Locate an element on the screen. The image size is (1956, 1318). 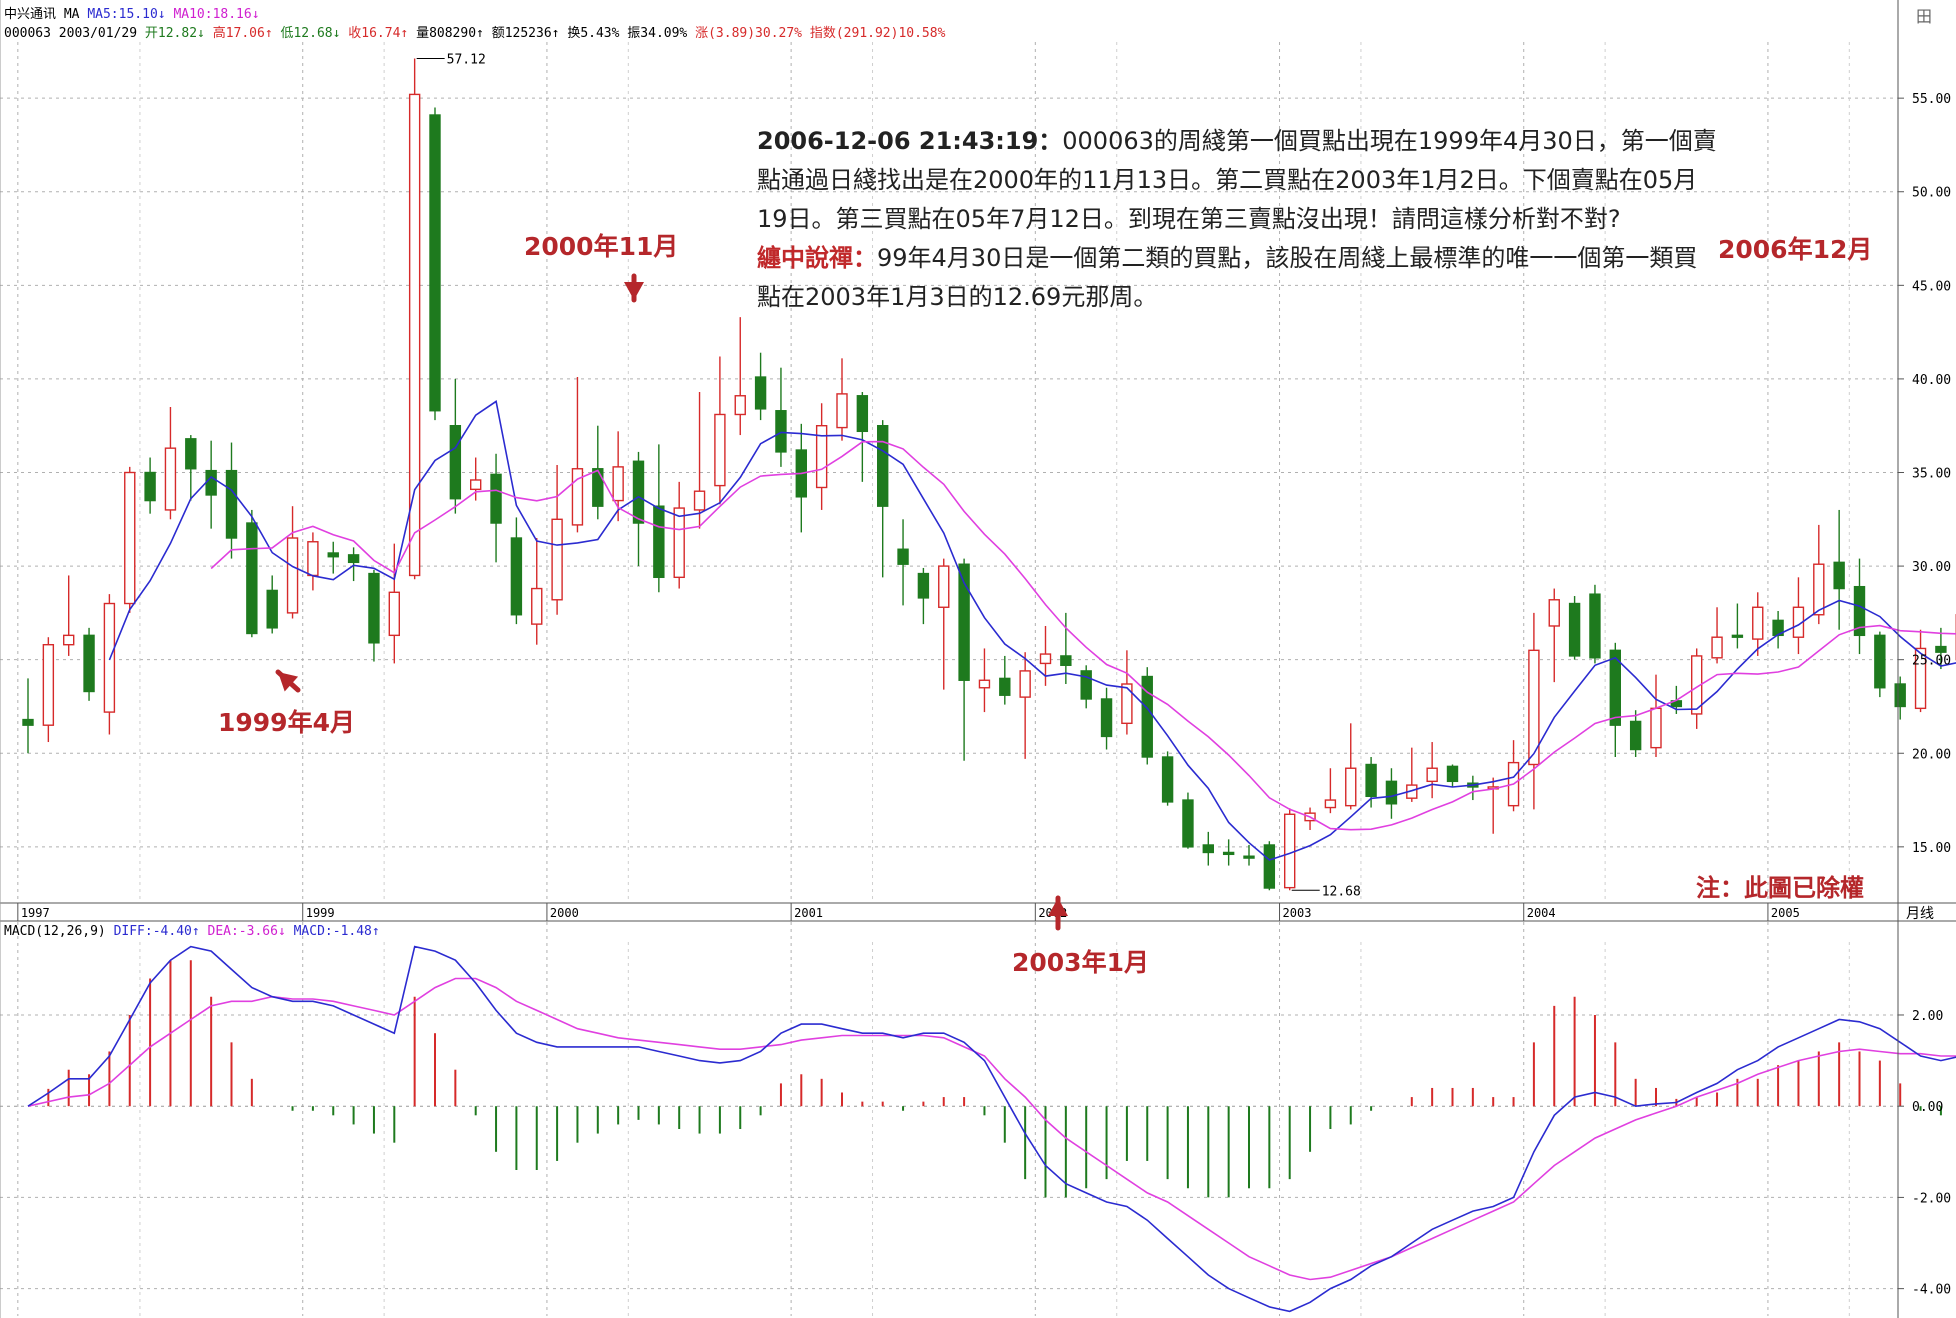
ma10-readout: MA10:18.16↓ is located at coordinates (216, 14).